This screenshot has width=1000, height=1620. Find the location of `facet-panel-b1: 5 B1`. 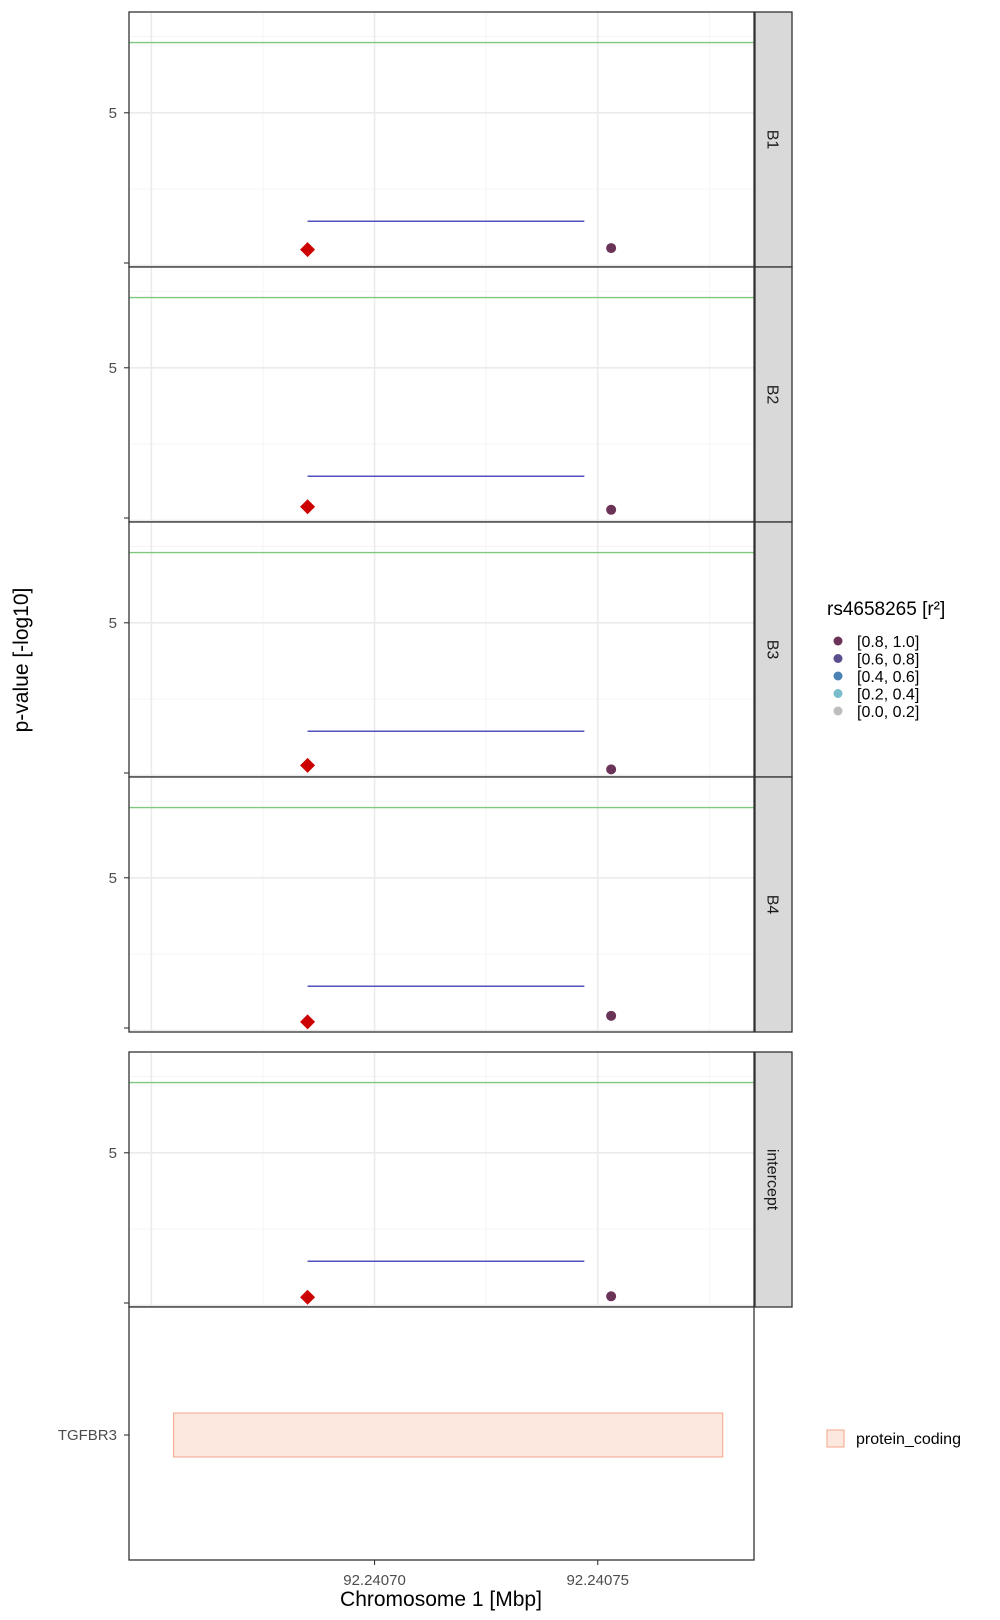

facet-panel-b1: 5 B1 is located at coordinates (451, 139).